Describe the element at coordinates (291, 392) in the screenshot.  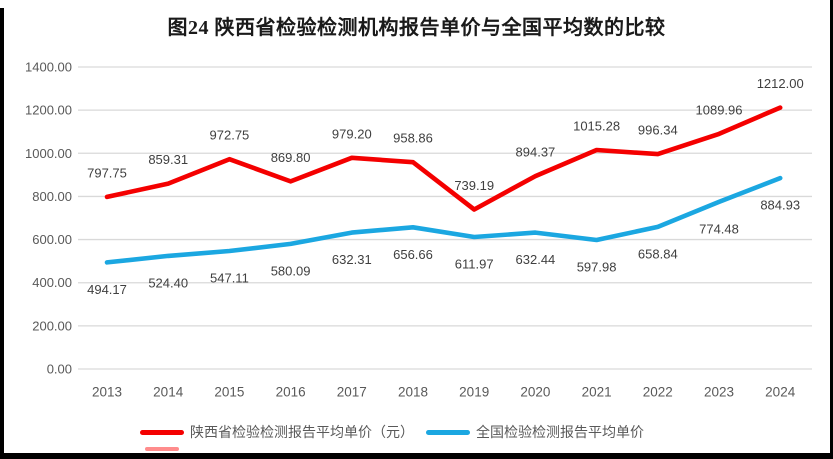
I see `x-axis-tick-label: 2016` at that location.